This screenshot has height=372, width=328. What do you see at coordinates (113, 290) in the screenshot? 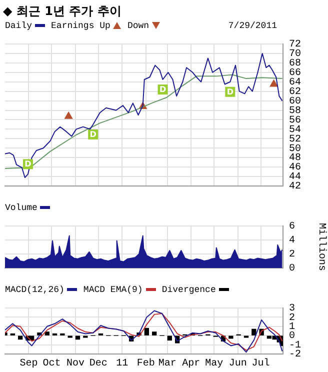
I see `legend-label: MACD EMA(9)` at bounding box center [113, 290].